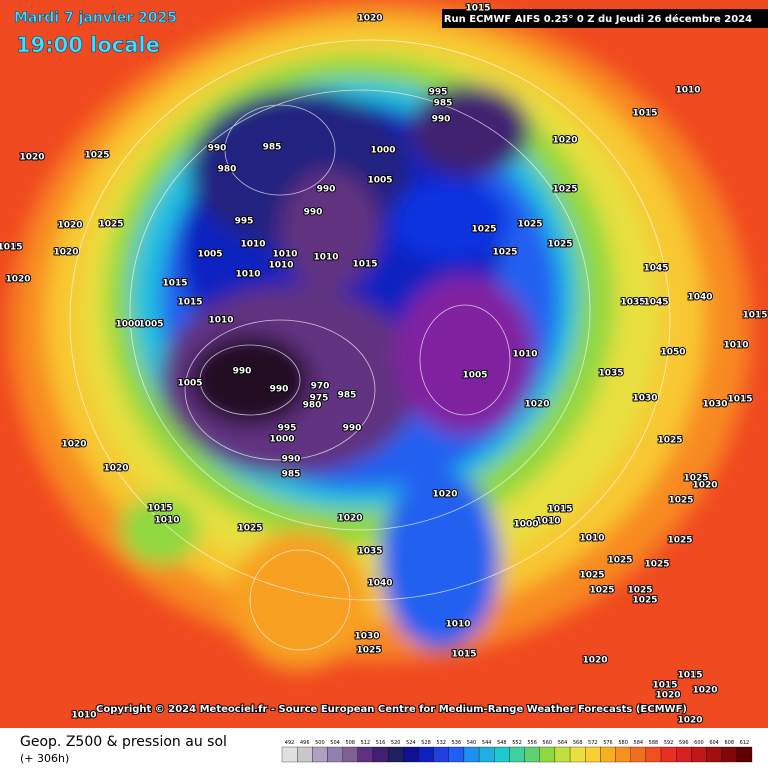 The width and height of the screenshot is (768, 772). Describe the element at coordinates (426, 743) in the screenshot. I see `scale-label: 528` at that location.